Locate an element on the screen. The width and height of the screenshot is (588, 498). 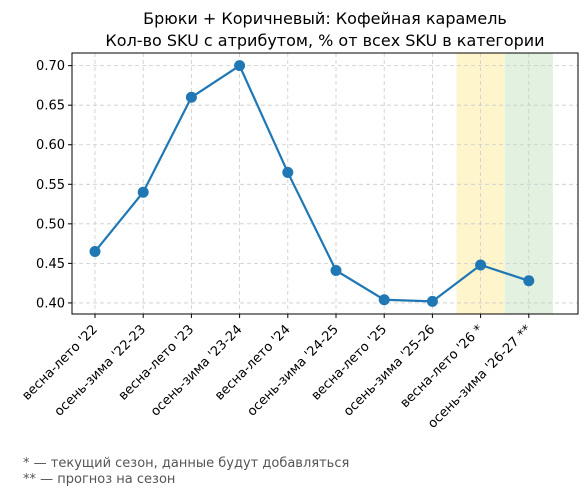
y-tick-label-7: 0.70 is located at coordinates (50, 66).